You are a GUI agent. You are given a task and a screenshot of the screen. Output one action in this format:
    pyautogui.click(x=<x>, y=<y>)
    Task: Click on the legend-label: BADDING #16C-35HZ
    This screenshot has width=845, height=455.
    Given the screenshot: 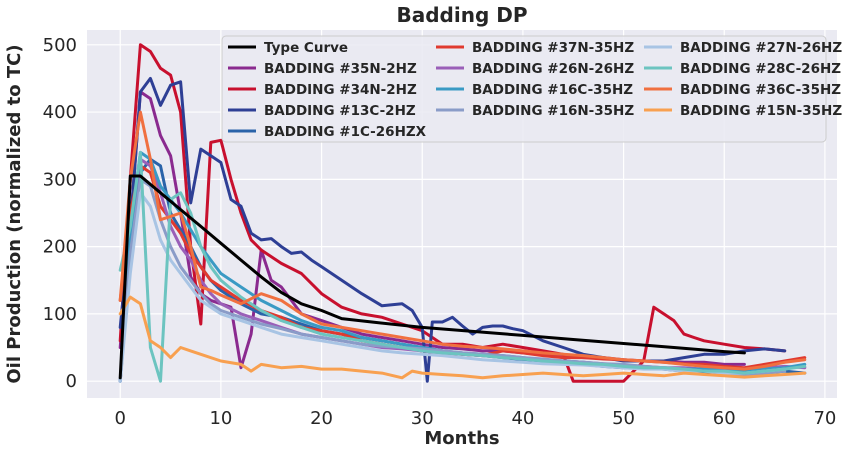 What is the action you would take?
    pyautogui.click(x=552, y=90)
    